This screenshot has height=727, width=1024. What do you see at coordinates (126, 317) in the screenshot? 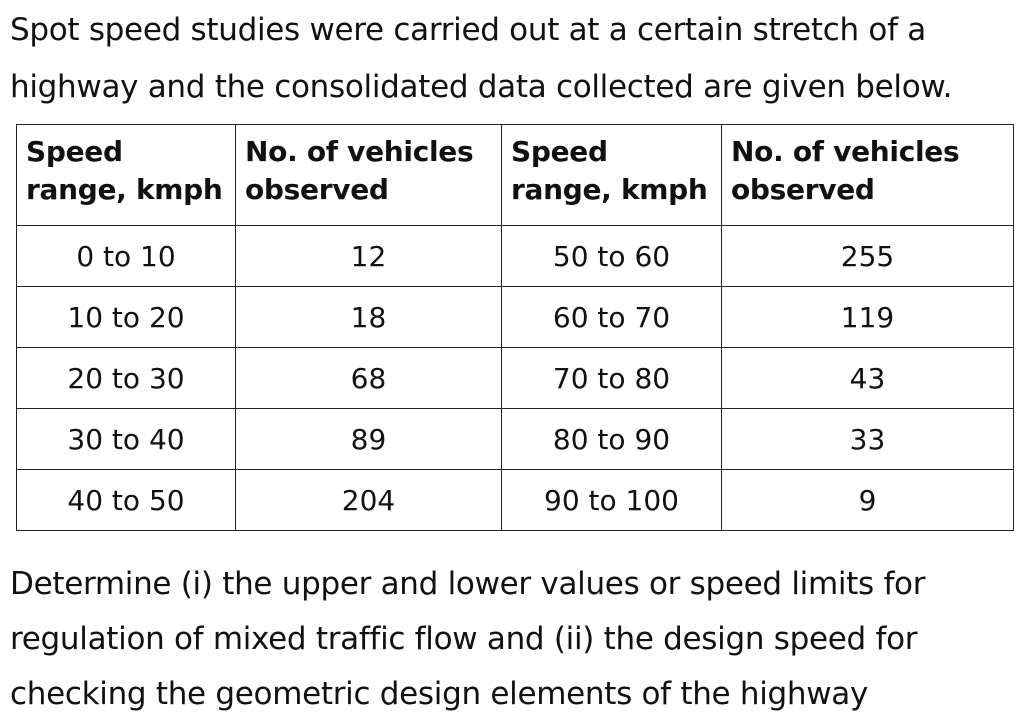
I see `speed-range-cell: 10 to 20` at bounding box center [126, 317].